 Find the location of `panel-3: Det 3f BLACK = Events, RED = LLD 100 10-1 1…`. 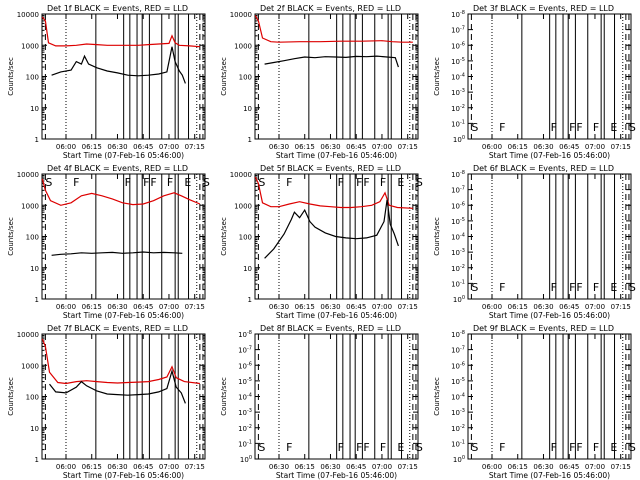

panel-3: Det 3f BLACK = Events, RED = LLD 100 10-1 1… is located at coordinates (534, 82).